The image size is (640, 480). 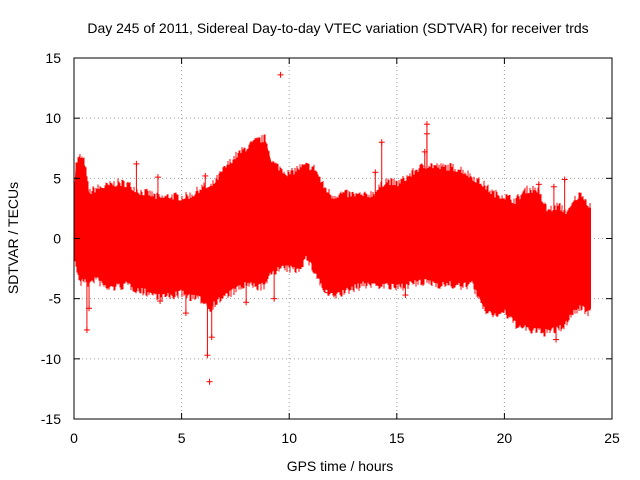 What do you see at coordinates (51, 359) in the screenshot?
I see `y-tick-label: -10` at bounding box center [51, 359].